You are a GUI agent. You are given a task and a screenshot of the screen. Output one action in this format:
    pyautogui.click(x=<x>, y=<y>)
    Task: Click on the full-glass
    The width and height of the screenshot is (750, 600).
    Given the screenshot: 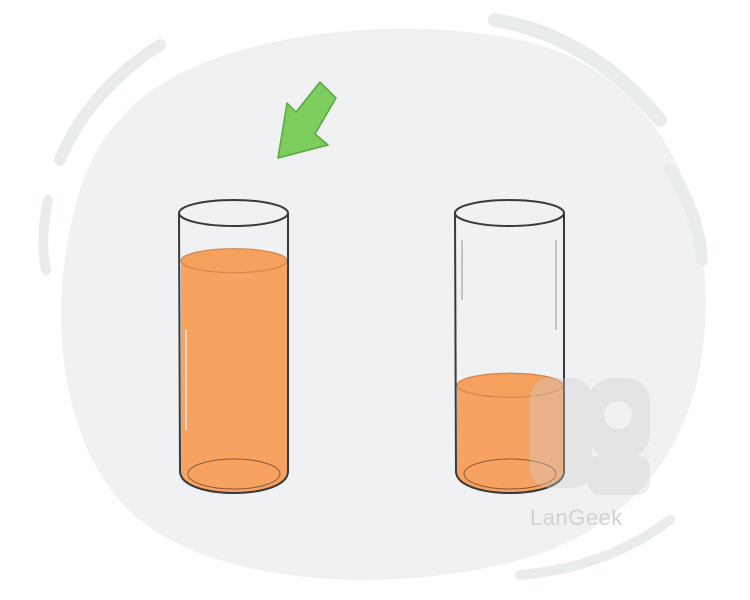 What is the action you would take?
    pyautogui.click(x=233, y=346)
    